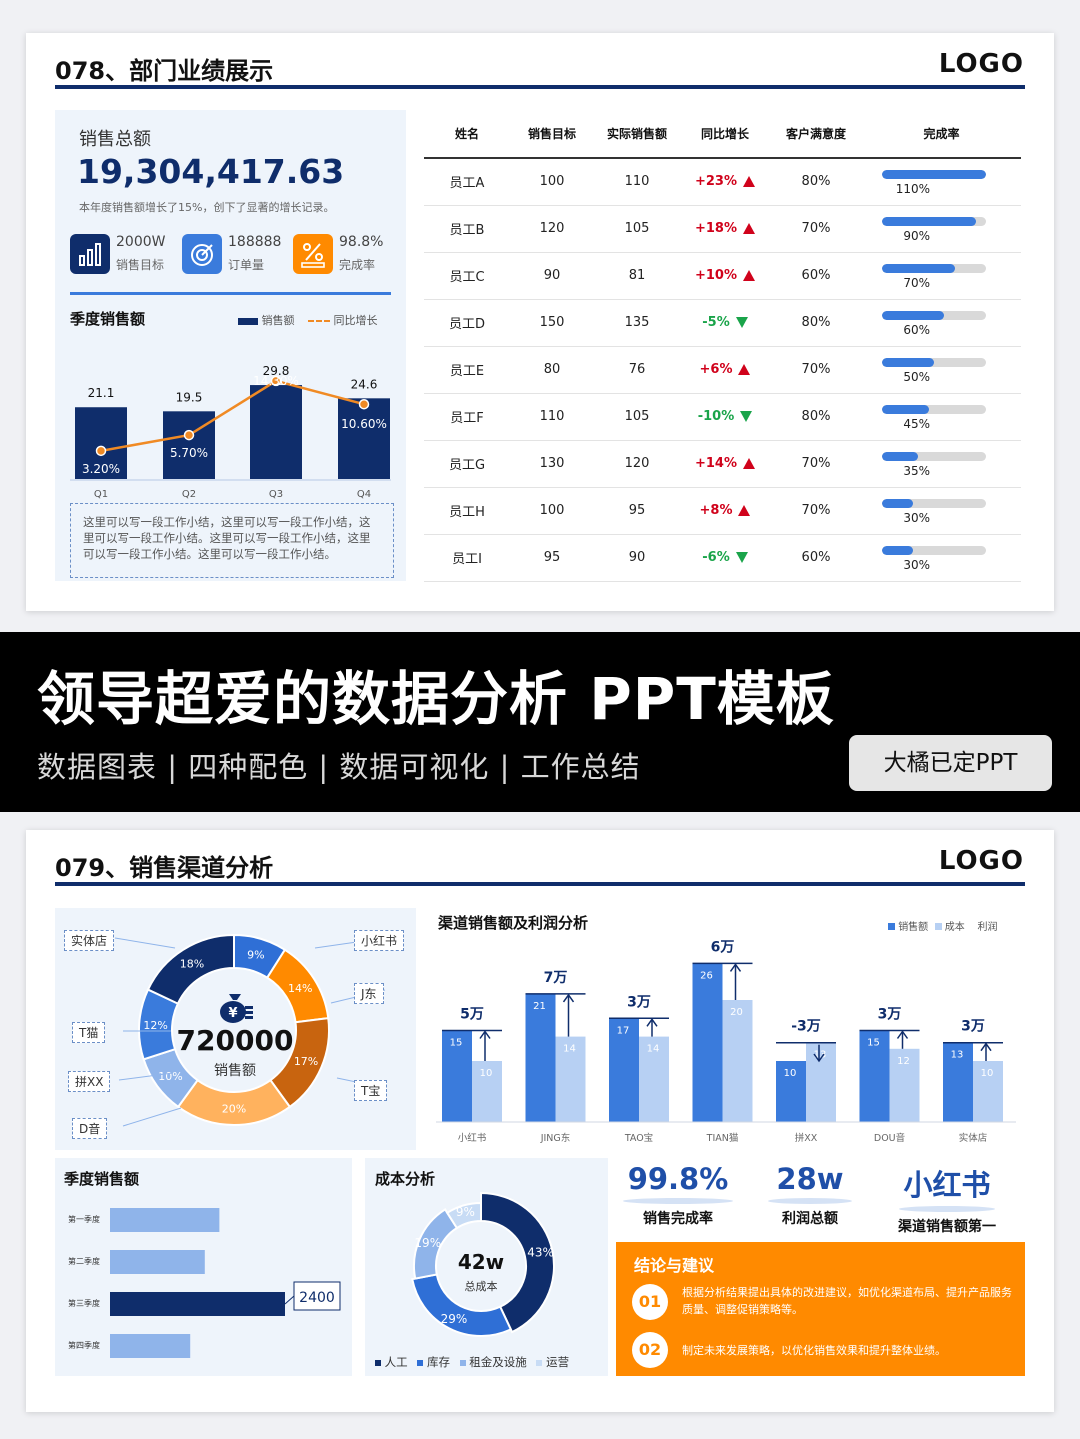 This screenshot has height=1439, width=1080. I want to click on sales-bar-TAO宝, so click(624, 1070).